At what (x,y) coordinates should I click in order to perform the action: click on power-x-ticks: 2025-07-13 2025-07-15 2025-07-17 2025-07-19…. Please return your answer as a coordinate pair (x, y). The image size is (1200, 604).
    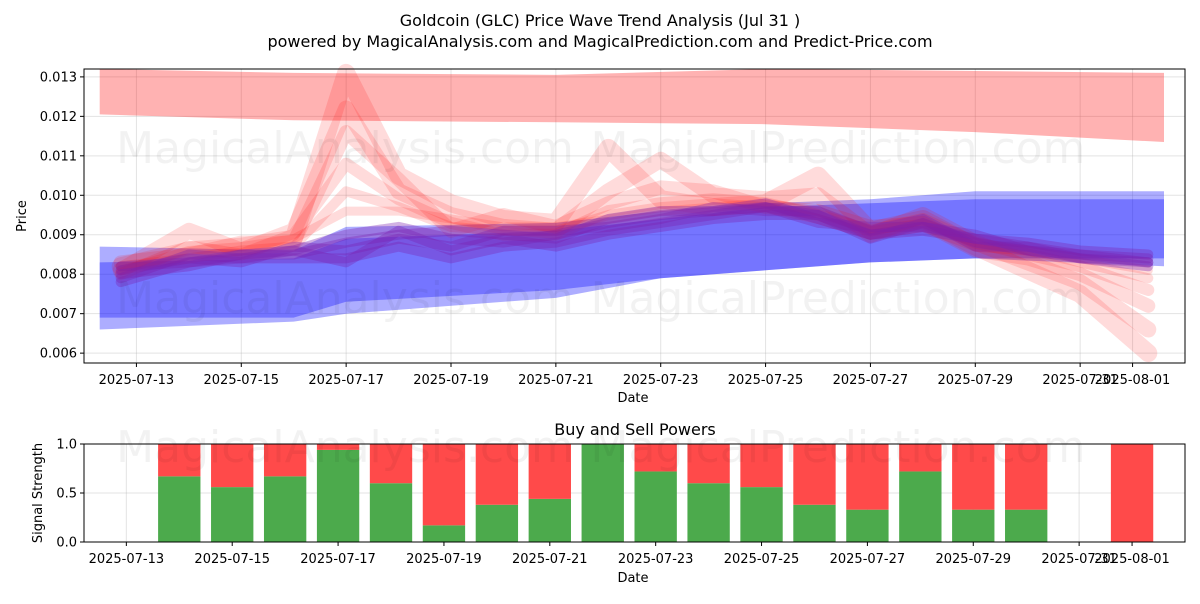
    Looking at the image, I should click on (629, 554).